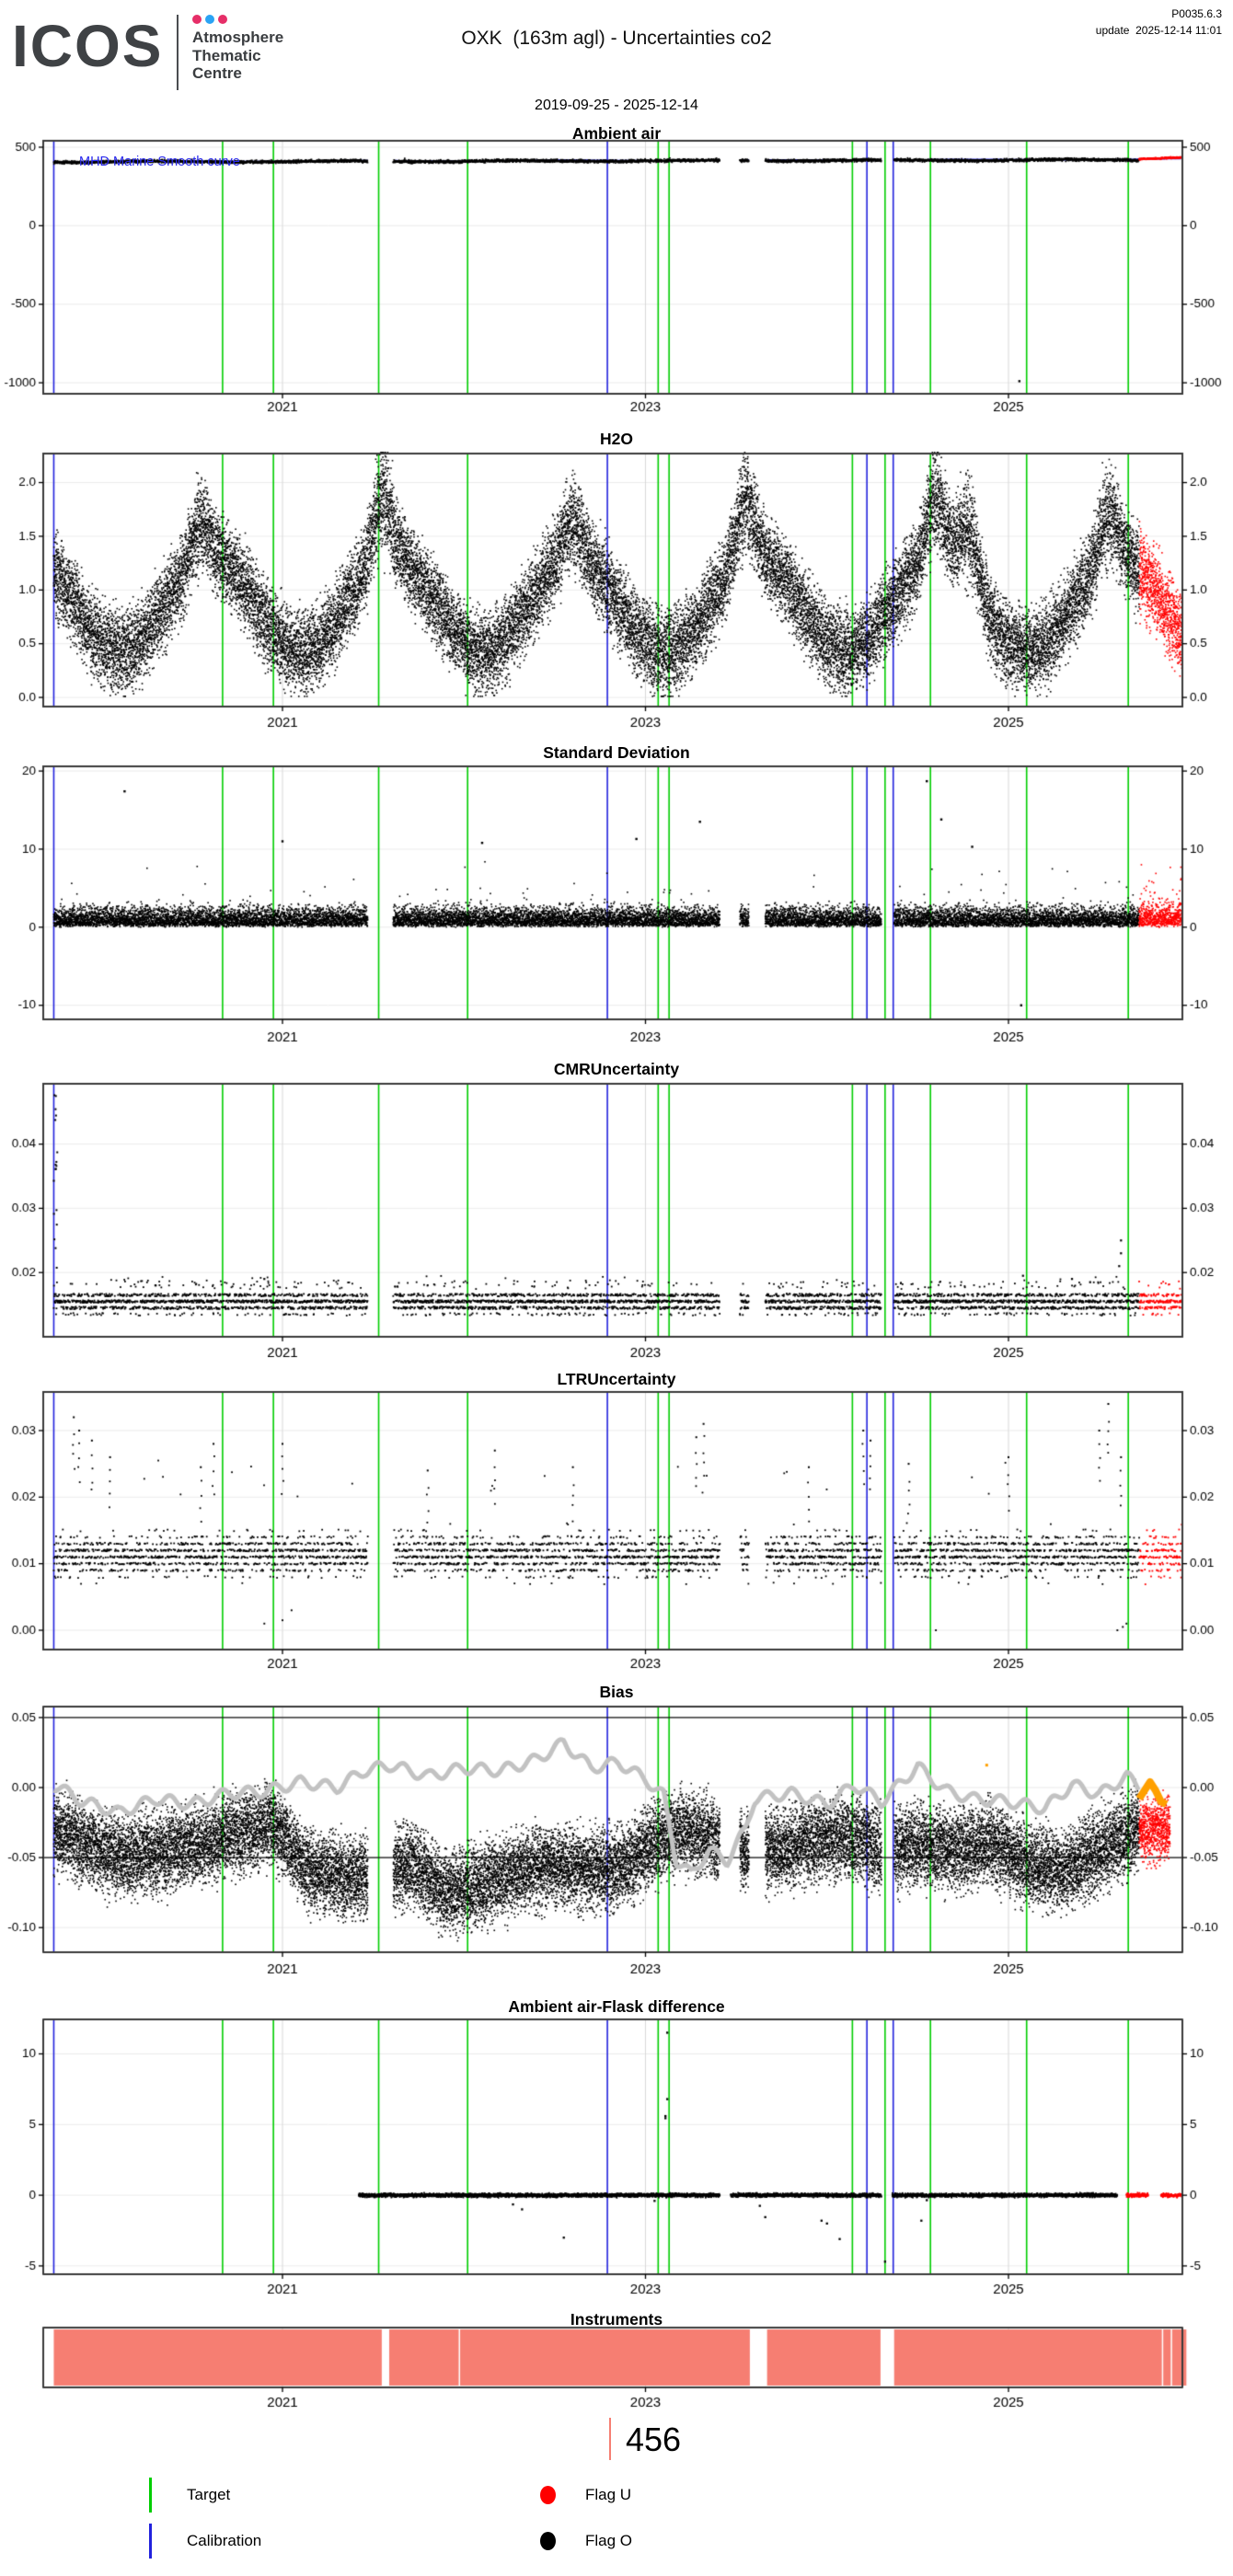 The image size is (1233, 2576). I want to click on instrument-legend-line, so click(610, 2439).